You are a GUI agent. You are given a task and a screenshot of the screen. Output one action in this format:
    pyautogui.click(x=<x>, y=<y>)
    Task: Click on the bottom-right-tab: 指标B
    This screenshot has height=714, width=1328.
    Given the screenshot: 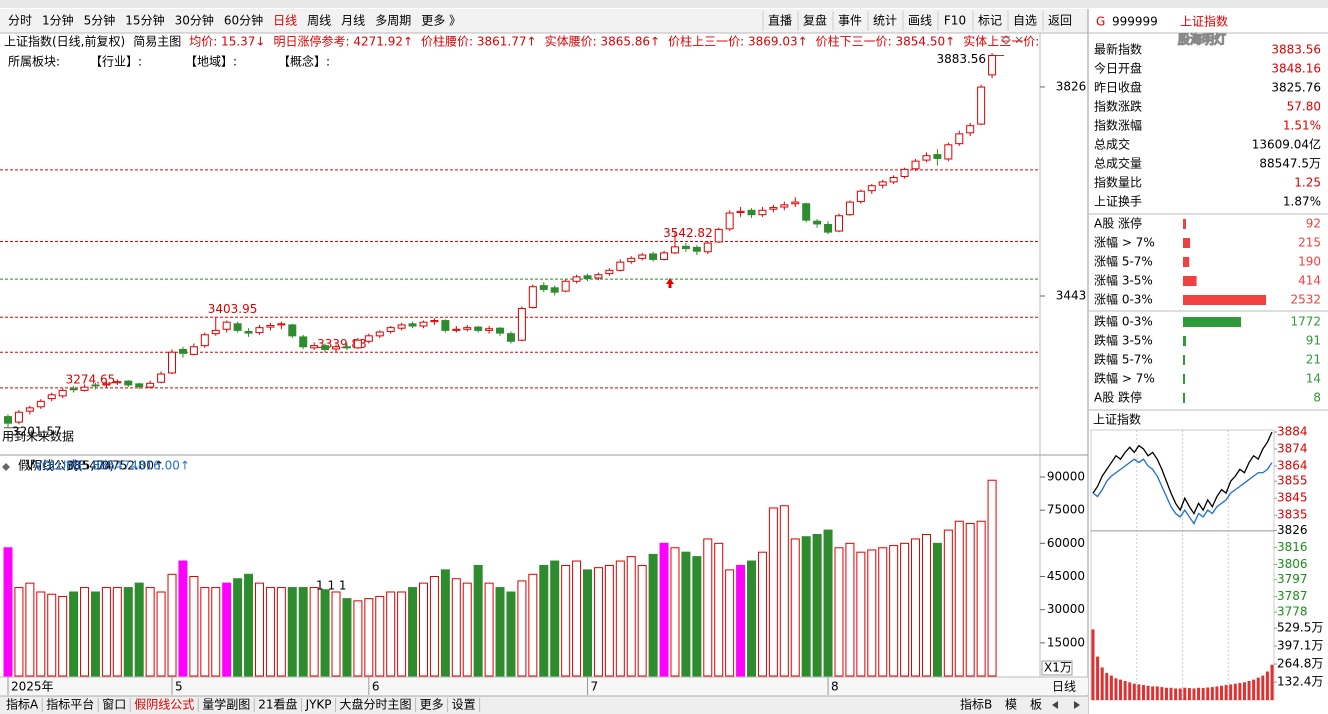 What is the action you would take?
    pyautogui.click(x=976, y=704)
    